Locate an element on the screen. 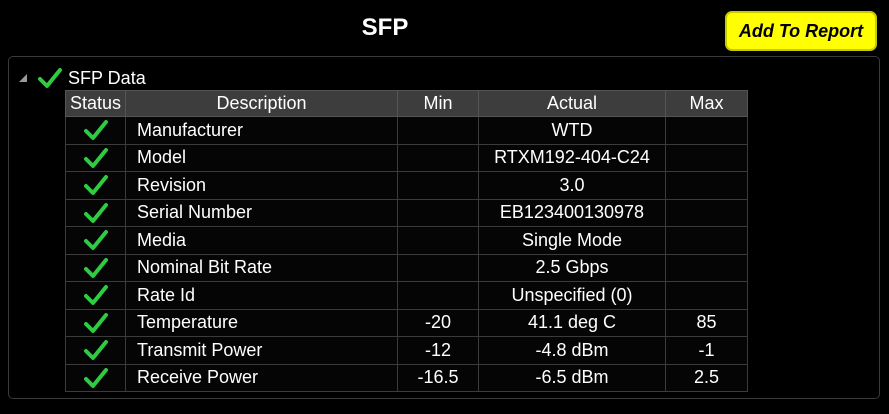  table-row: Serial Number EB123400130978 is located at coordinates (406, 212).